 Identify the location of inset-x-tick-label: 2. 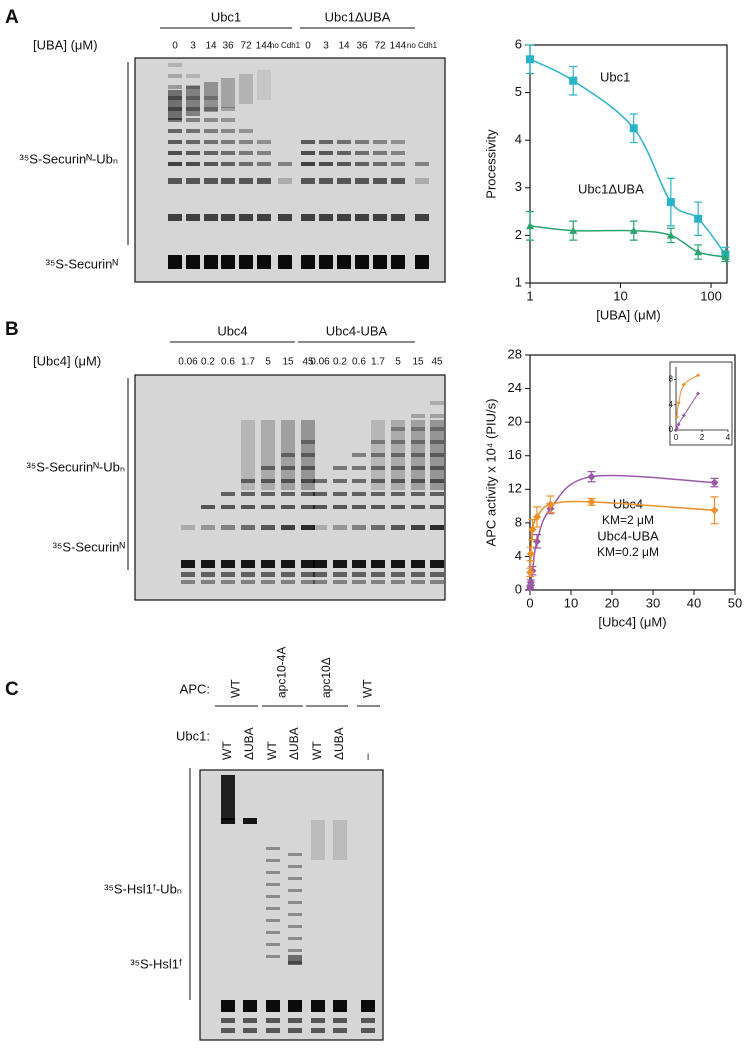
(702, 437).